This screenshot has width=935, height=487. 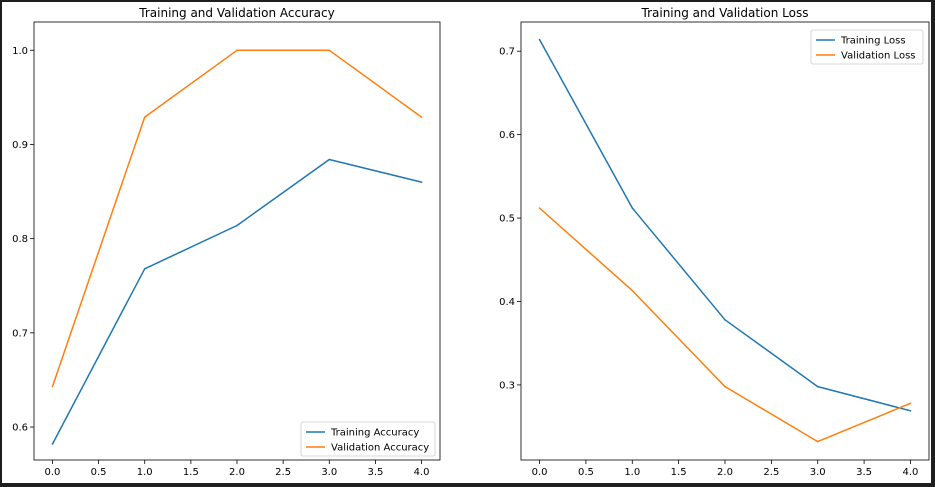 What do you see at coordinates (374, 433) in the screenshot?
I see `legend-label-1: Training Accuracy` at bounding box center [374, 433].